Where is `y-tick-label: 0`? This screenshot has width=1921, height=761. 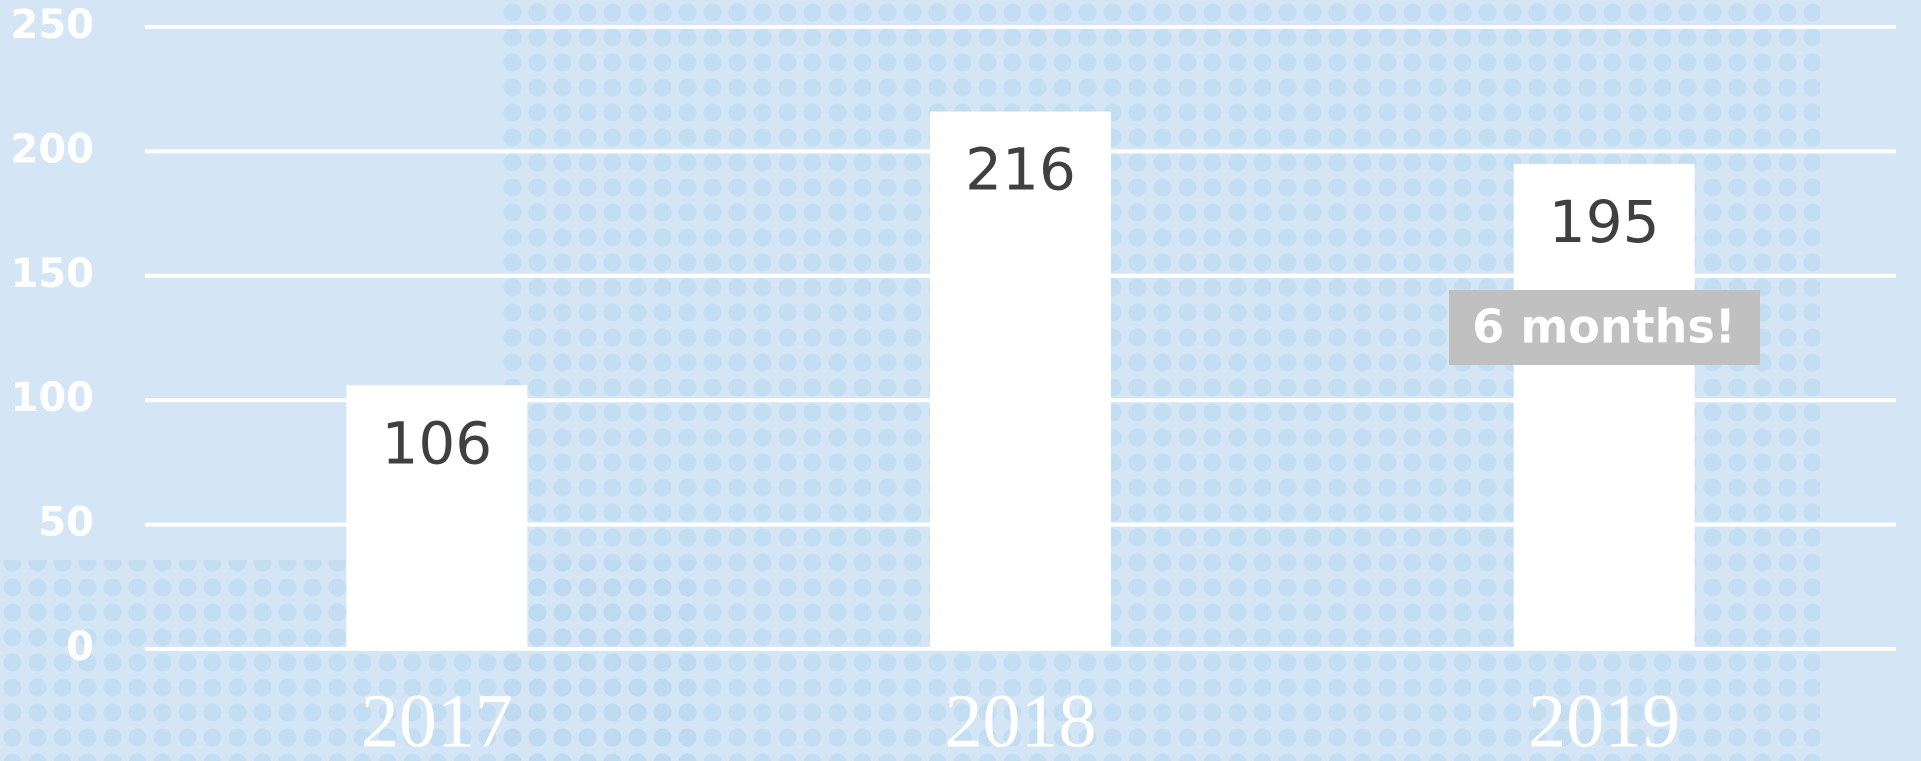
y-tick-label: 0 is located at coordinates (80, 647).